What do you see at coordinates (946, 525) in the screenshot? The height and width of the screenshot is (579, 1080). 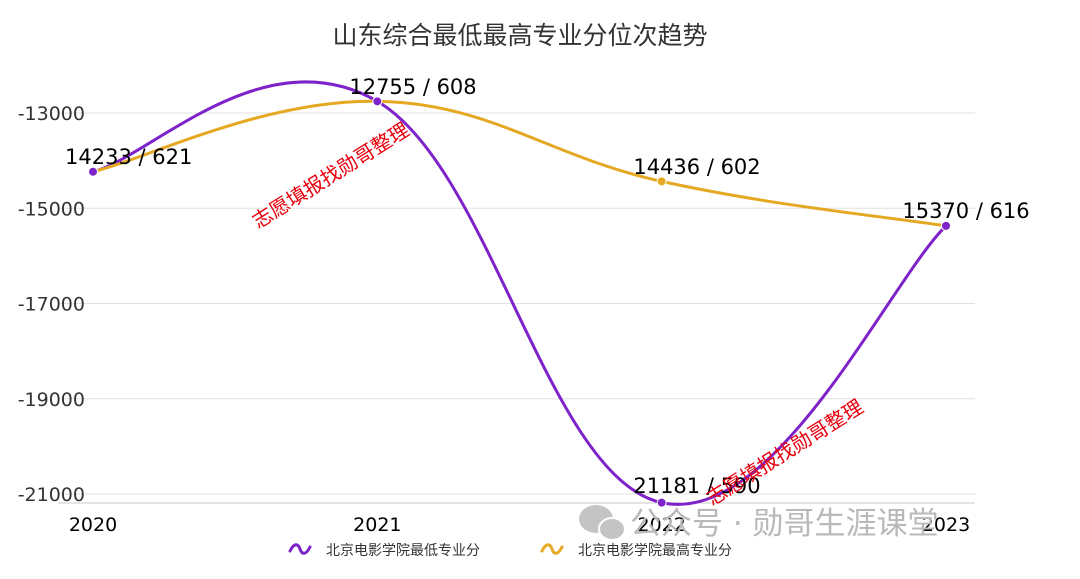 I see `x-tick-label: 2023` at bounding box center [946, 525].